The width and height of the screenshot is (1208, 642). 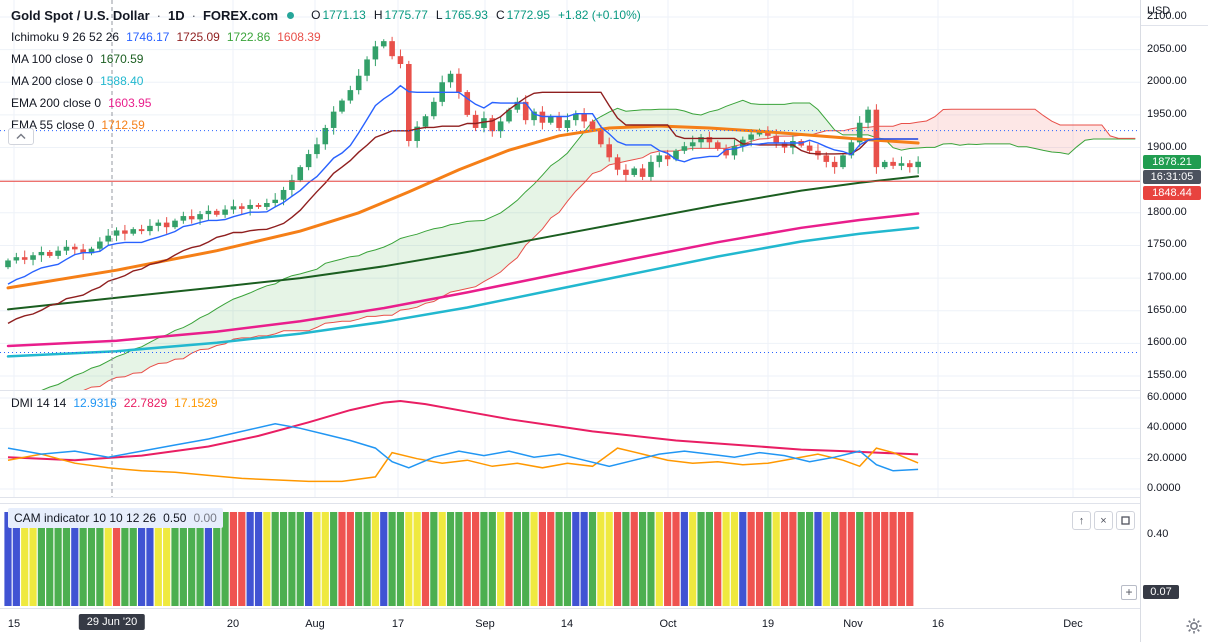 I want to click on indicator-legend-row: MA 100 close 0 1670.59, so click(x=77, y=59).